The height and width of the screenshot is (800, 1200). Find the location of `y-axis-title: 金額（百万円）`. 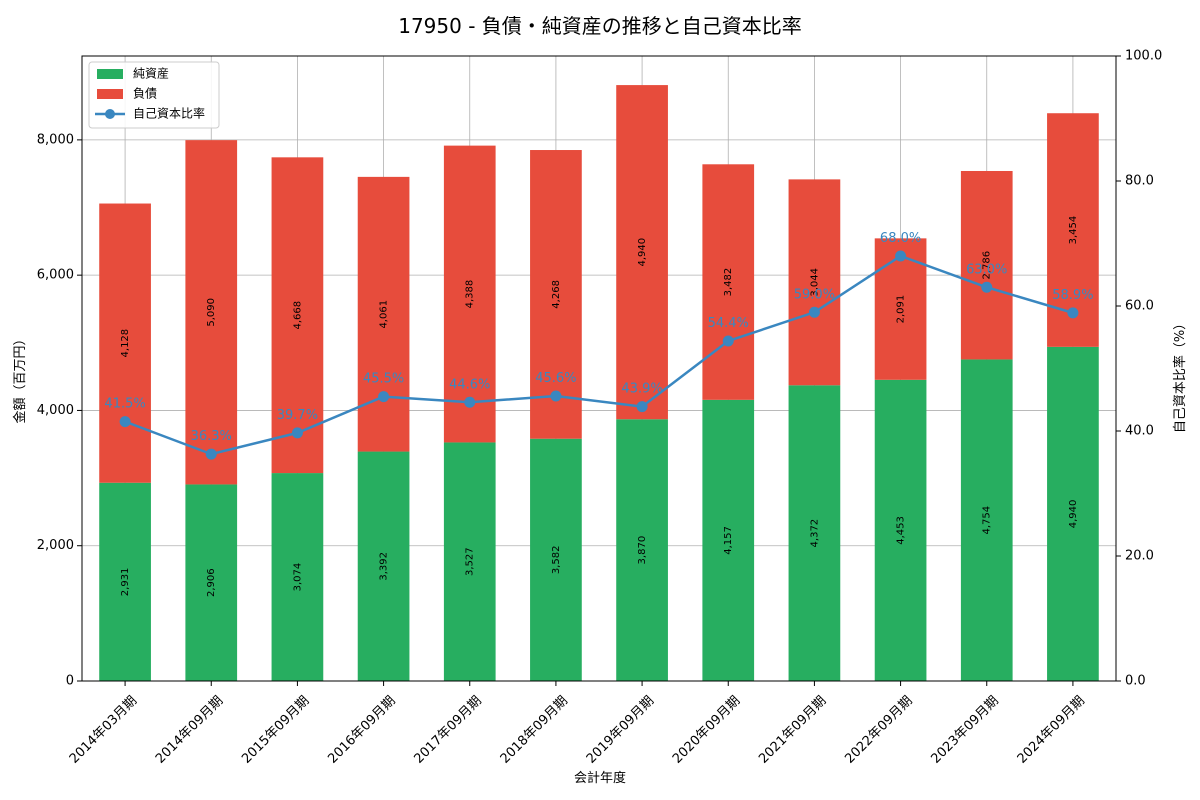

y-axis-title: 金額（百万円） is located at coordinates (20, 377).